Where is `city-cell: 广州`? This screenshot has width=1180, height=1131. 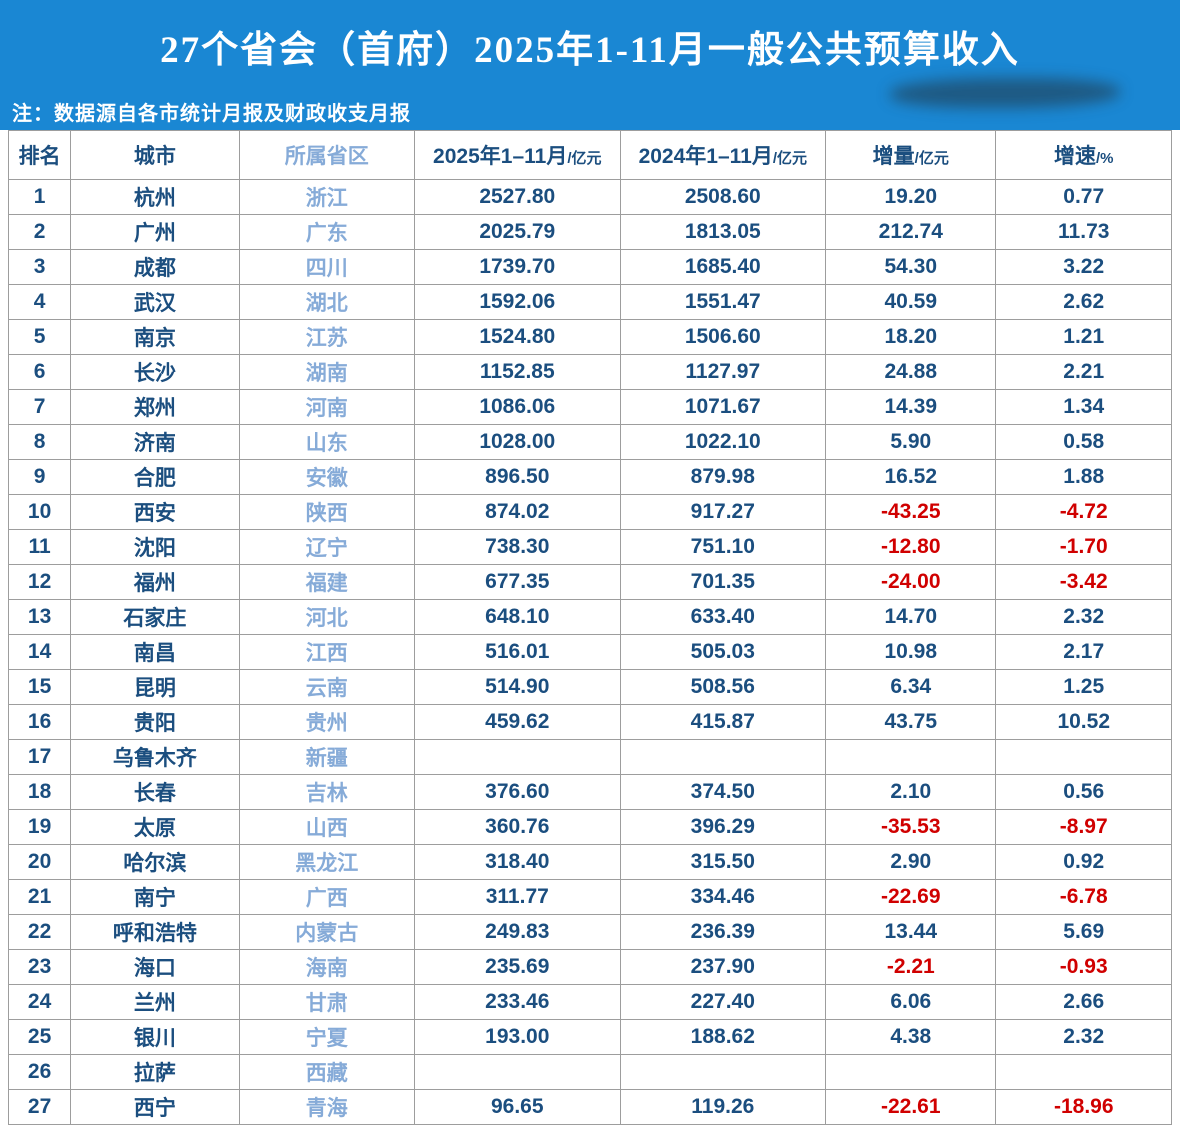 city-cell: 广州 is located at coordinates (155, 232).